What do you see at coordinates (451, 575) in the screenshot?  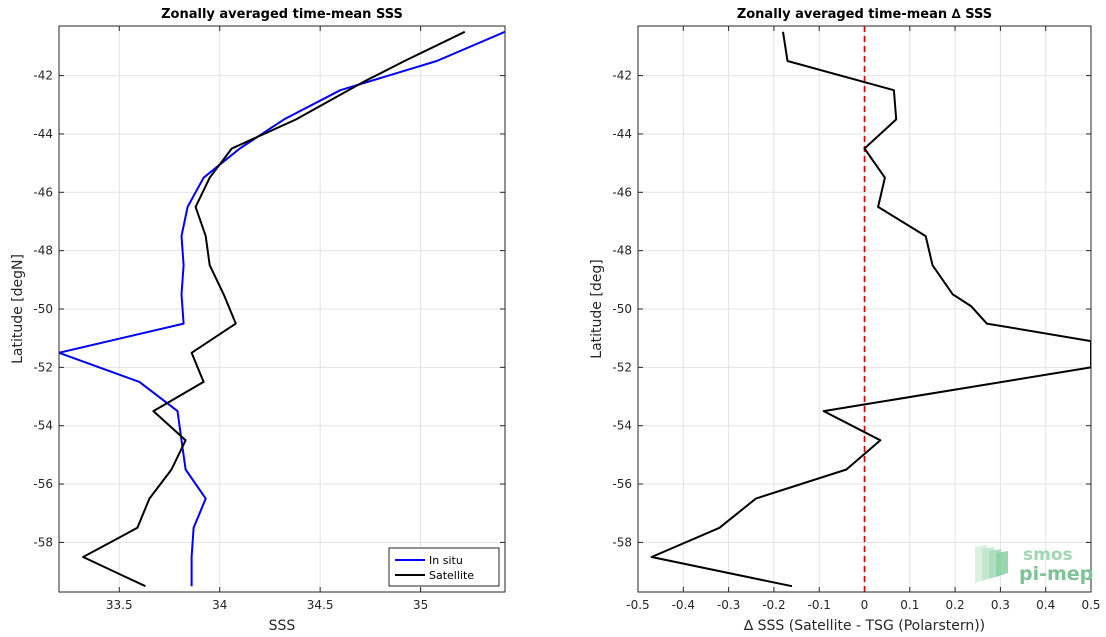 I see `legend-label-satellite: Satellite` at bounding box center [451, 575].